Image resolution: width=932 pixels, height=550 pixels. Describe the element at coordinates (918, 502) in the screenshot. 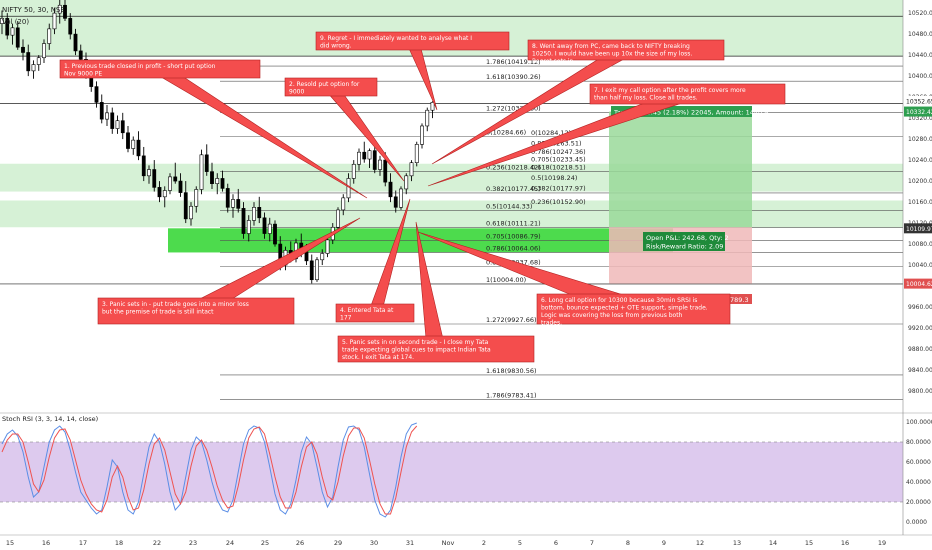

I see `rsi-tick: 20.0000` at that location.